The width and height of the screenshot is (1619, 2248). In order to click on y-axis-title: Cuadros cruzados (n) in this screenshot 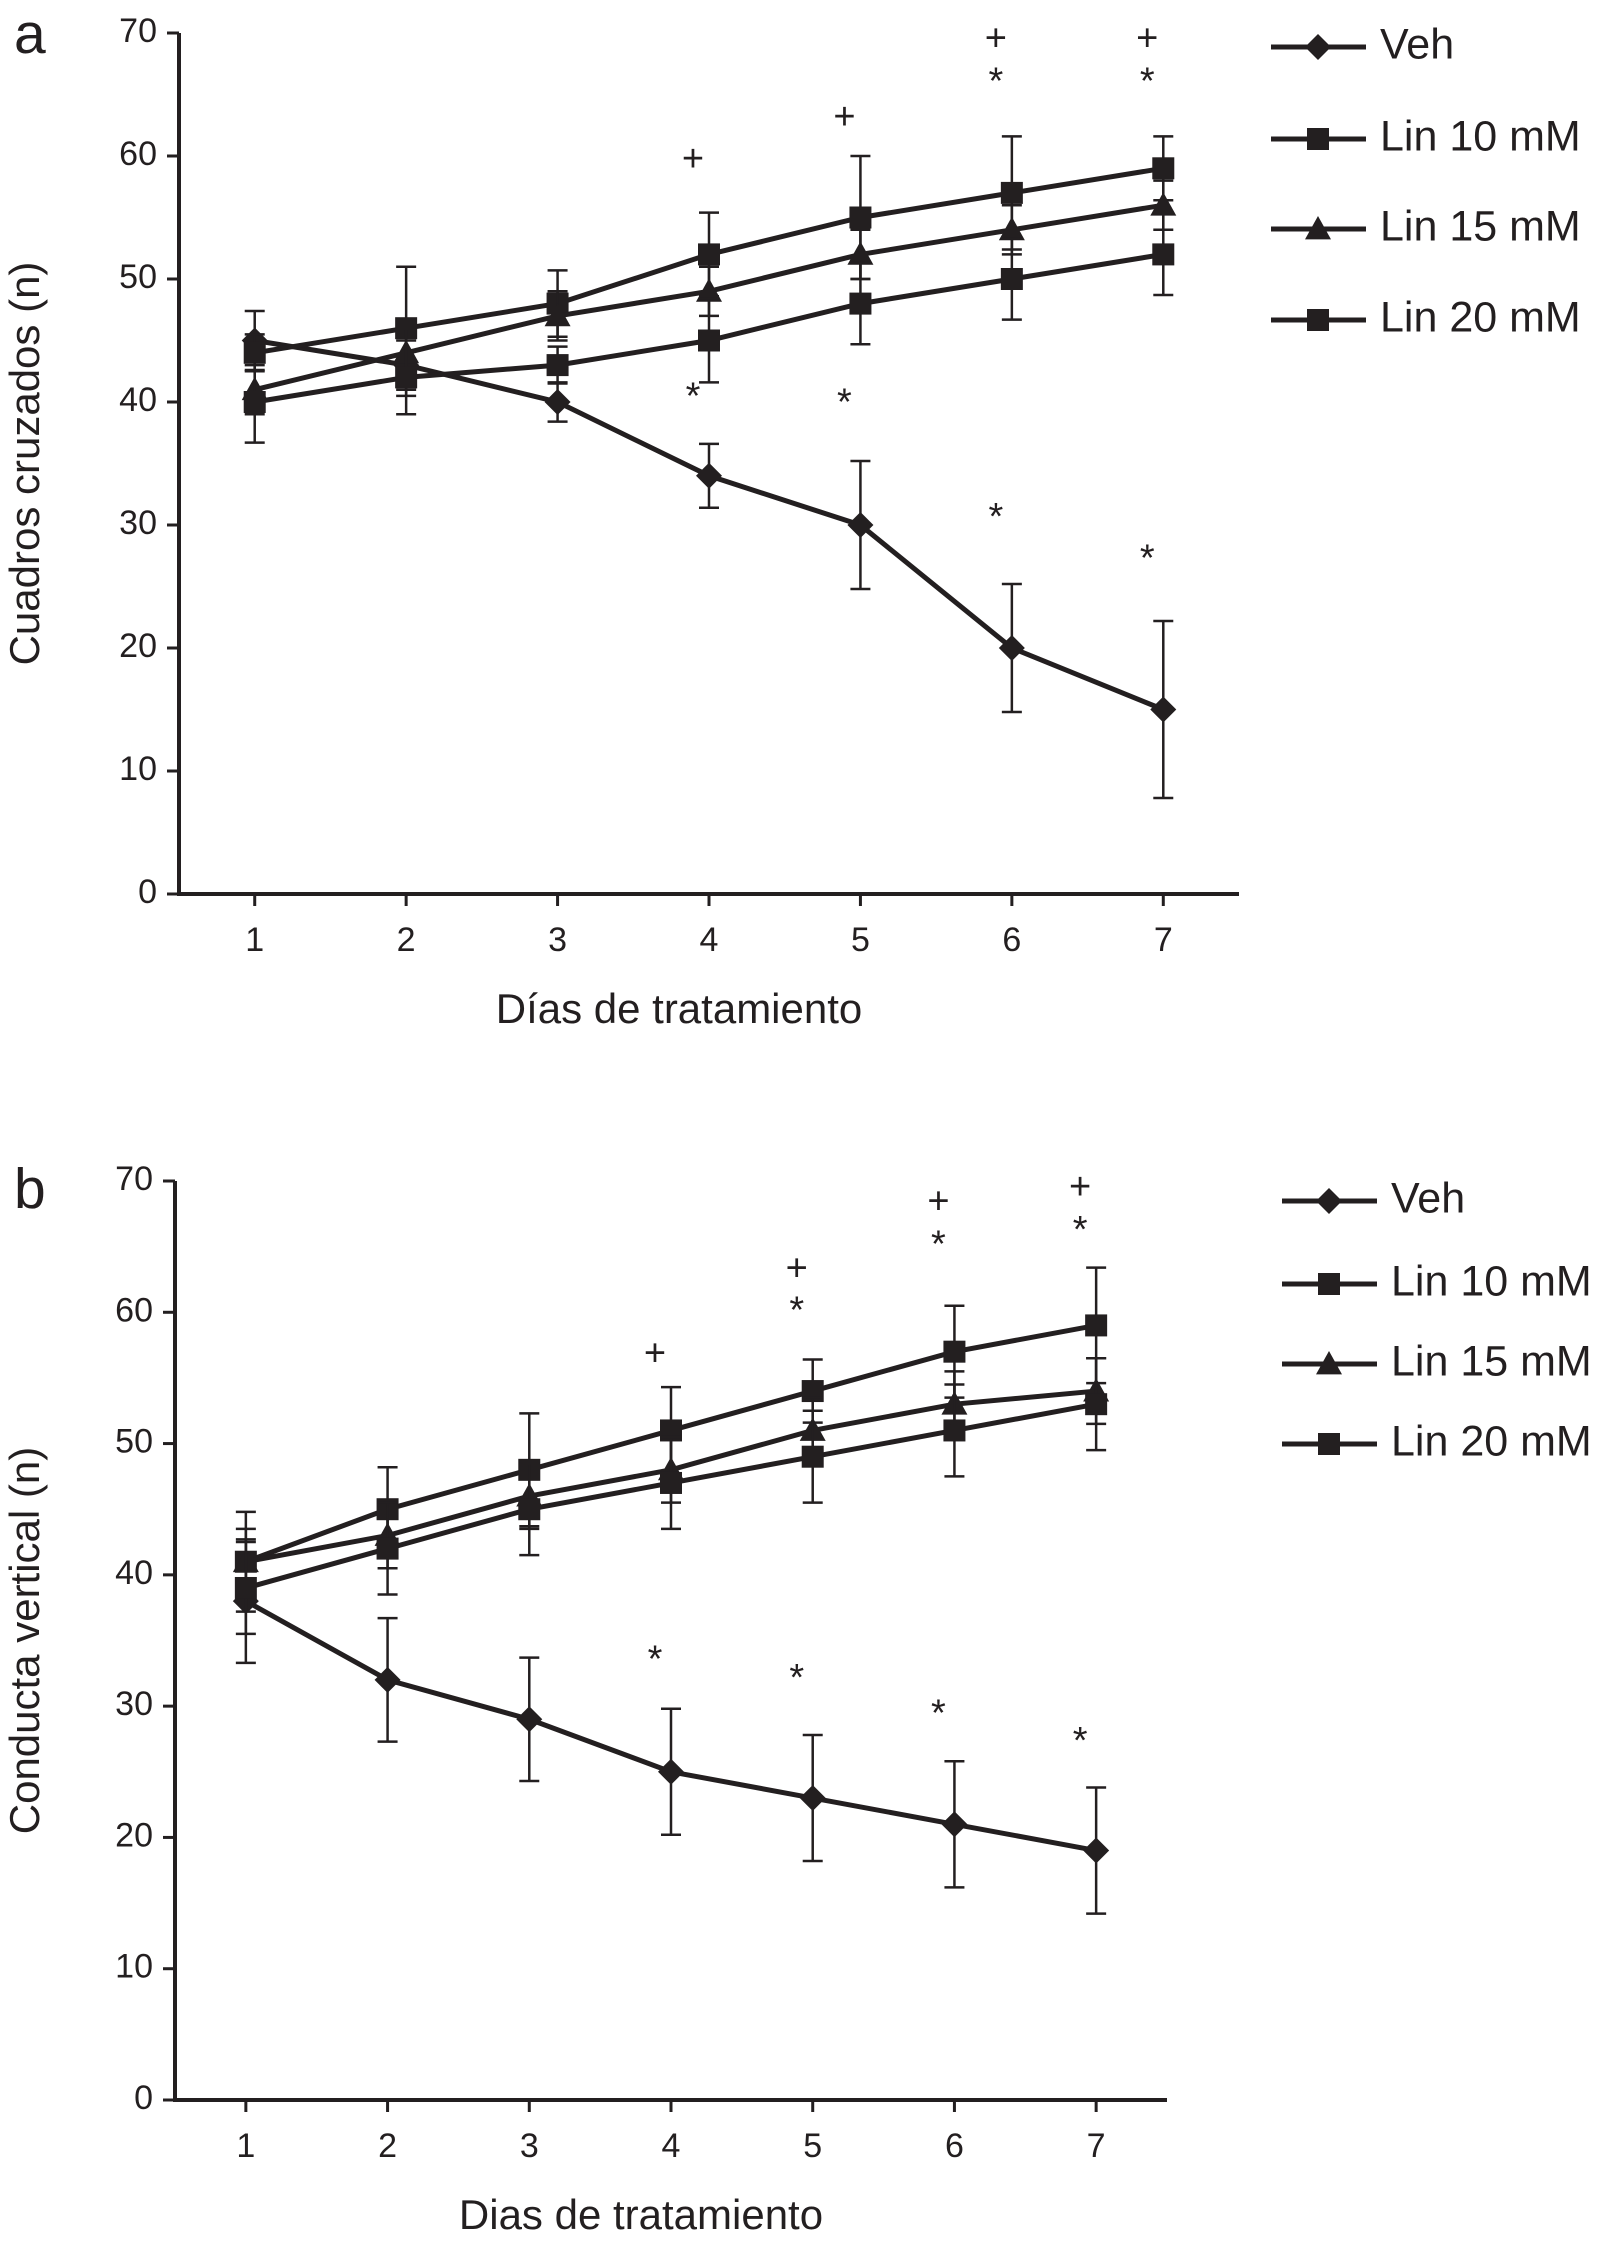, I will do `click(24, 464)`.